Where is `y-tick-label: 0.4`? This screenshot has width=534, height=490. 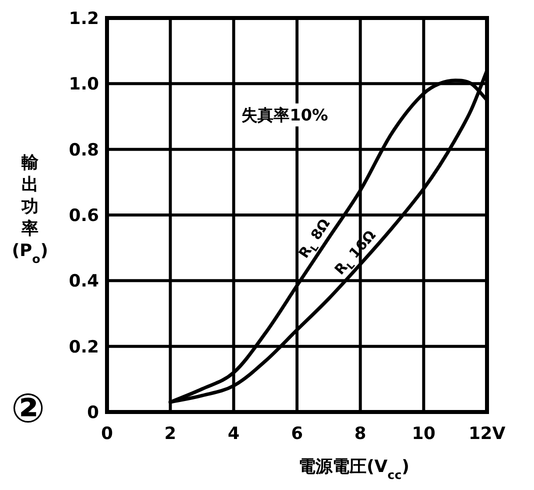
y-tick-label: 0.4 is located at coordinates (84, 282).